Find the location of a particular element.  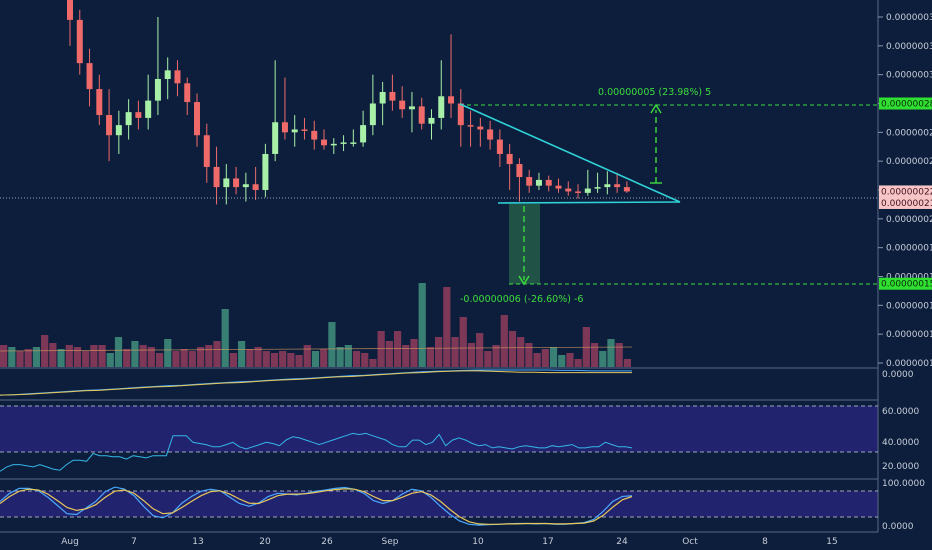

date-tick-label: 7 is located at coordinates (134, 542).